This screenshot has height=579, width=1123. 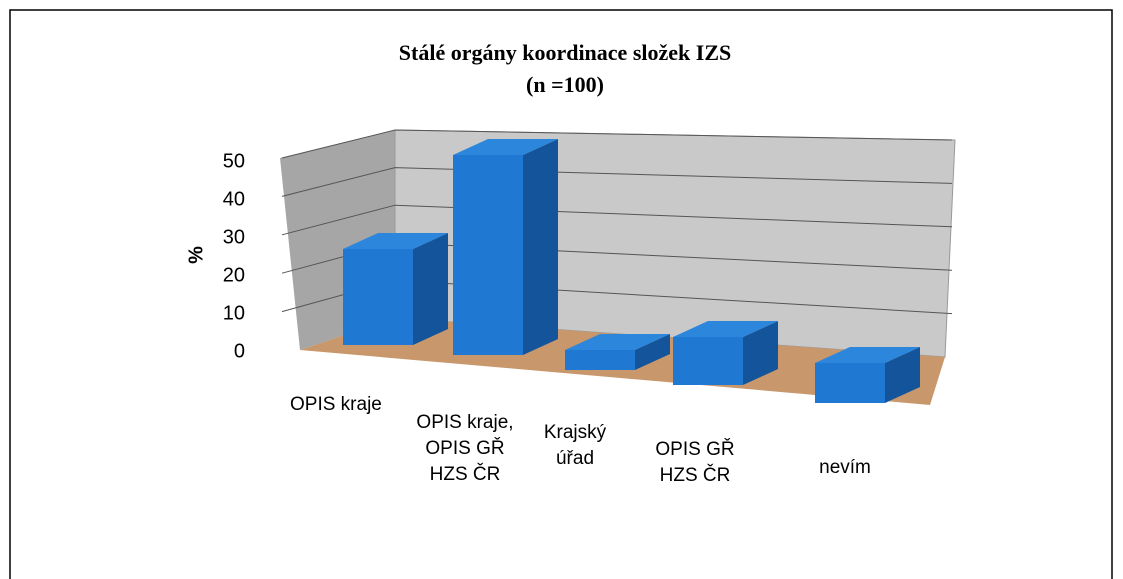 What do you see at coordinates (234, 275) in the screenshot?
I see `y-tick-label: 20` at bounding box center [234, 275].